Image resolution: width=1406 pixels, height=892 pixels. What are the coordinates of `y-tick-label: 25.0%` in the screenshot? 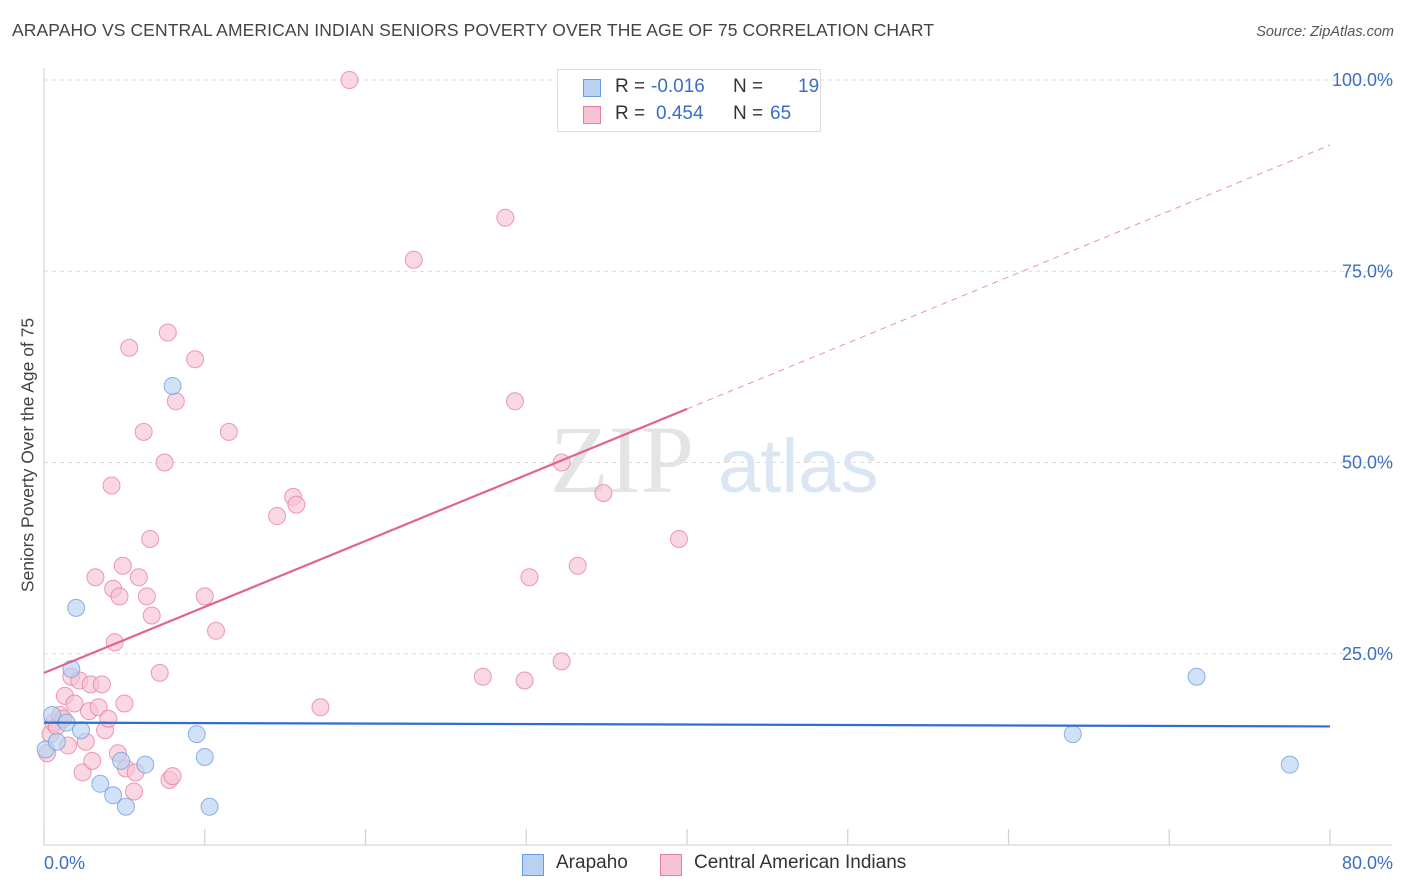 It's located at (1367, 654).